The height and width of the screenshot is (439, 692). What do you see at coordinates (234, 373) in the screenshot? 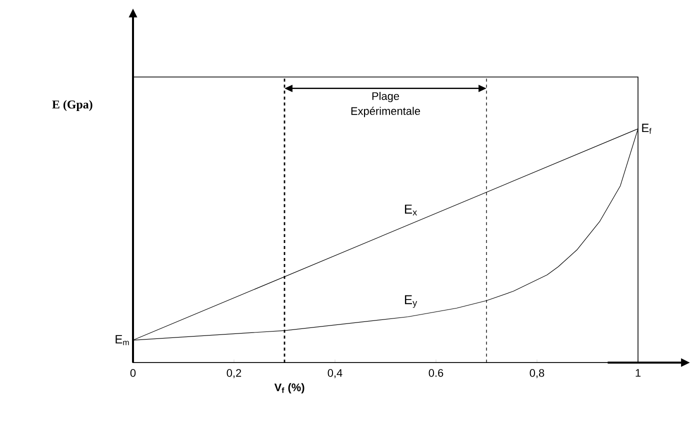
I see `x-tick-label: 0,2` at bounding box center [234, 373].